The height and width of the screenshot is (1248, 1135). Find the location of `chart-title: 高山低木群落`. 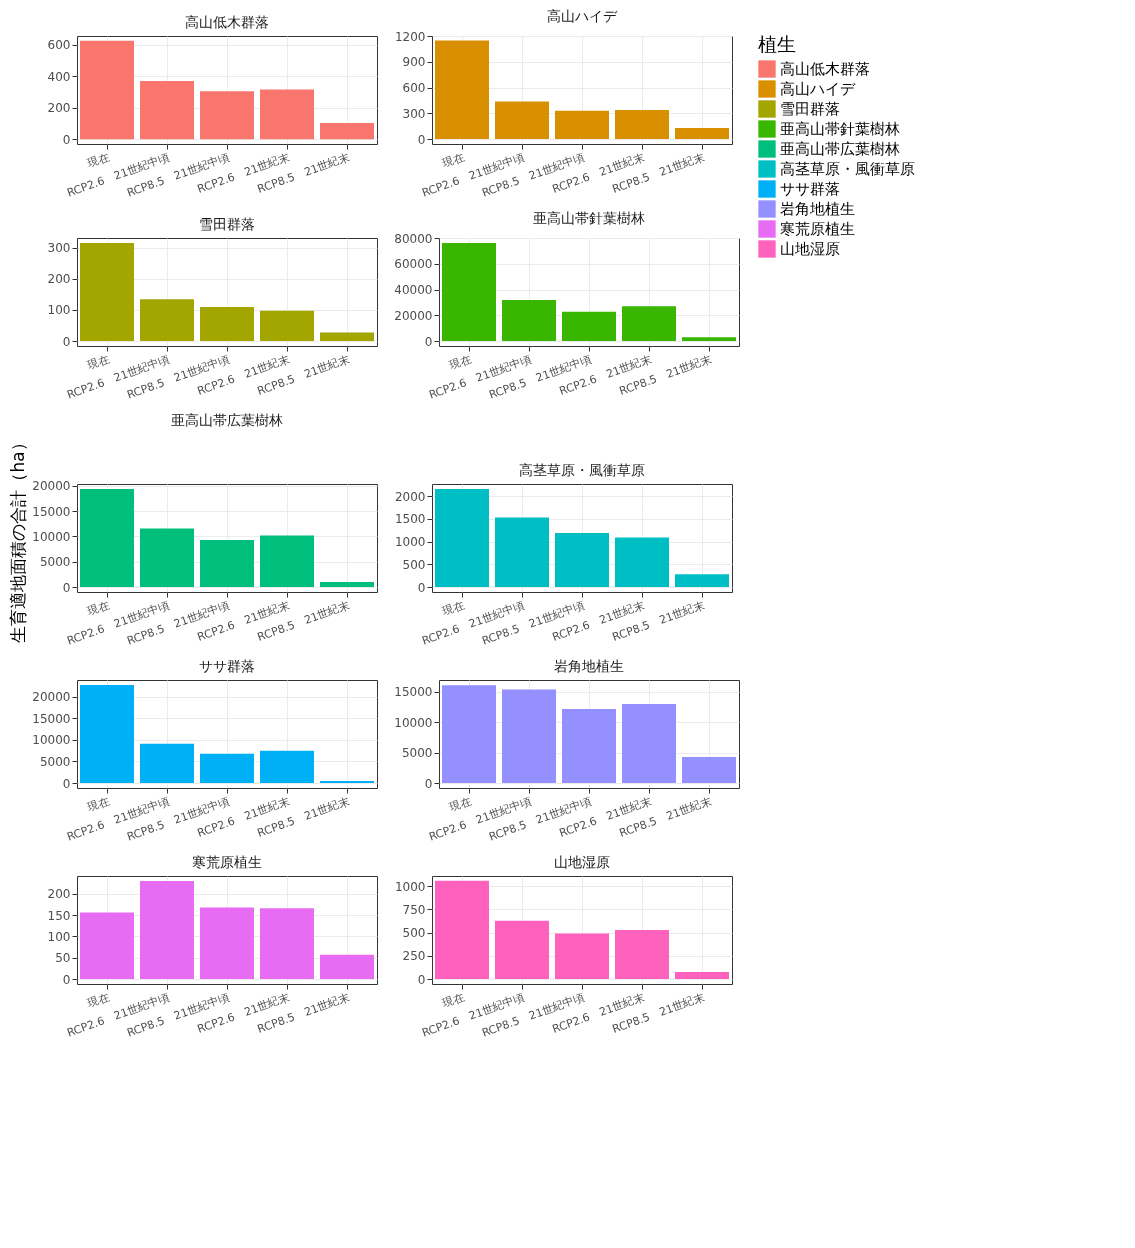

chart-title: 高山低木群落 is located at coordinates (227, 22).